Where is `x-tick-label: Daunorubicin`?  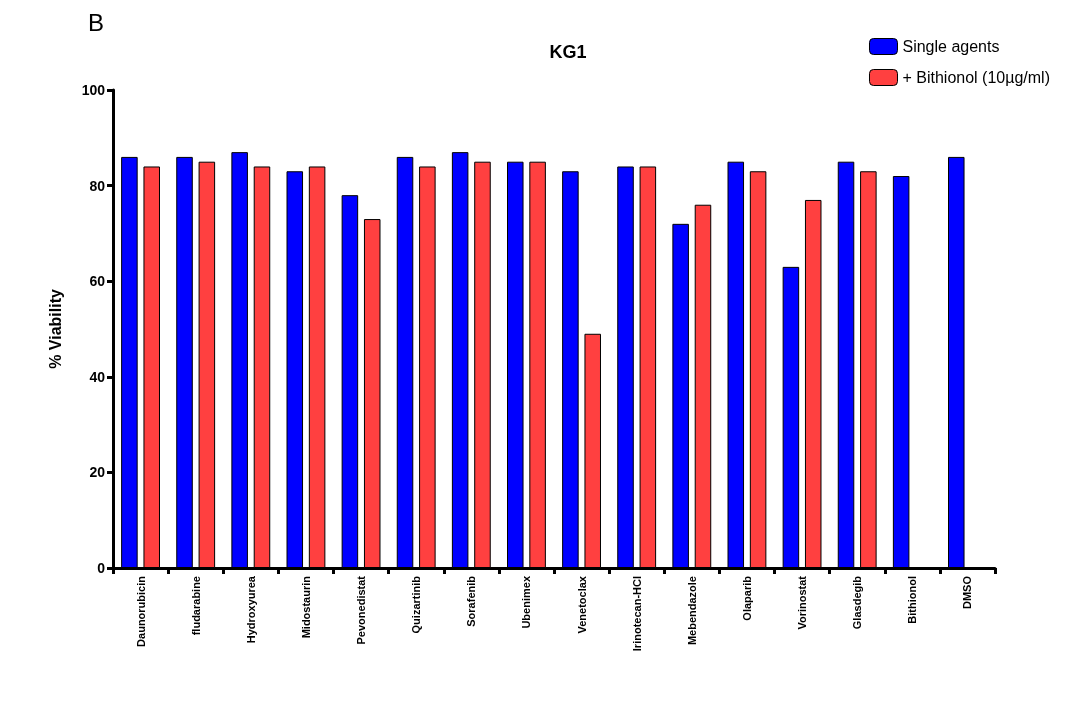 x-tick-label: Daunorubicin is located at coordinates (140, 611).